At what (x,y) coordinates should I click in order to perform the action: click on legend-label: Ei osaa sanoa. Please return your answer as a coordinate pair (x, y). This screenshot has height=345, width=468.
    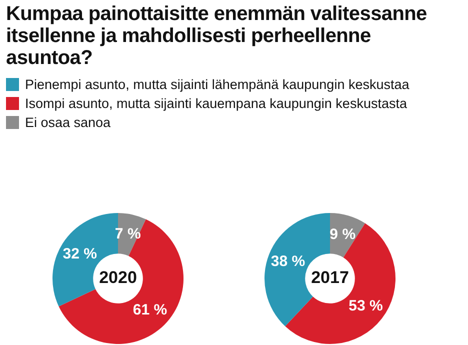
    Looking at the image, I should click on (68, 122).